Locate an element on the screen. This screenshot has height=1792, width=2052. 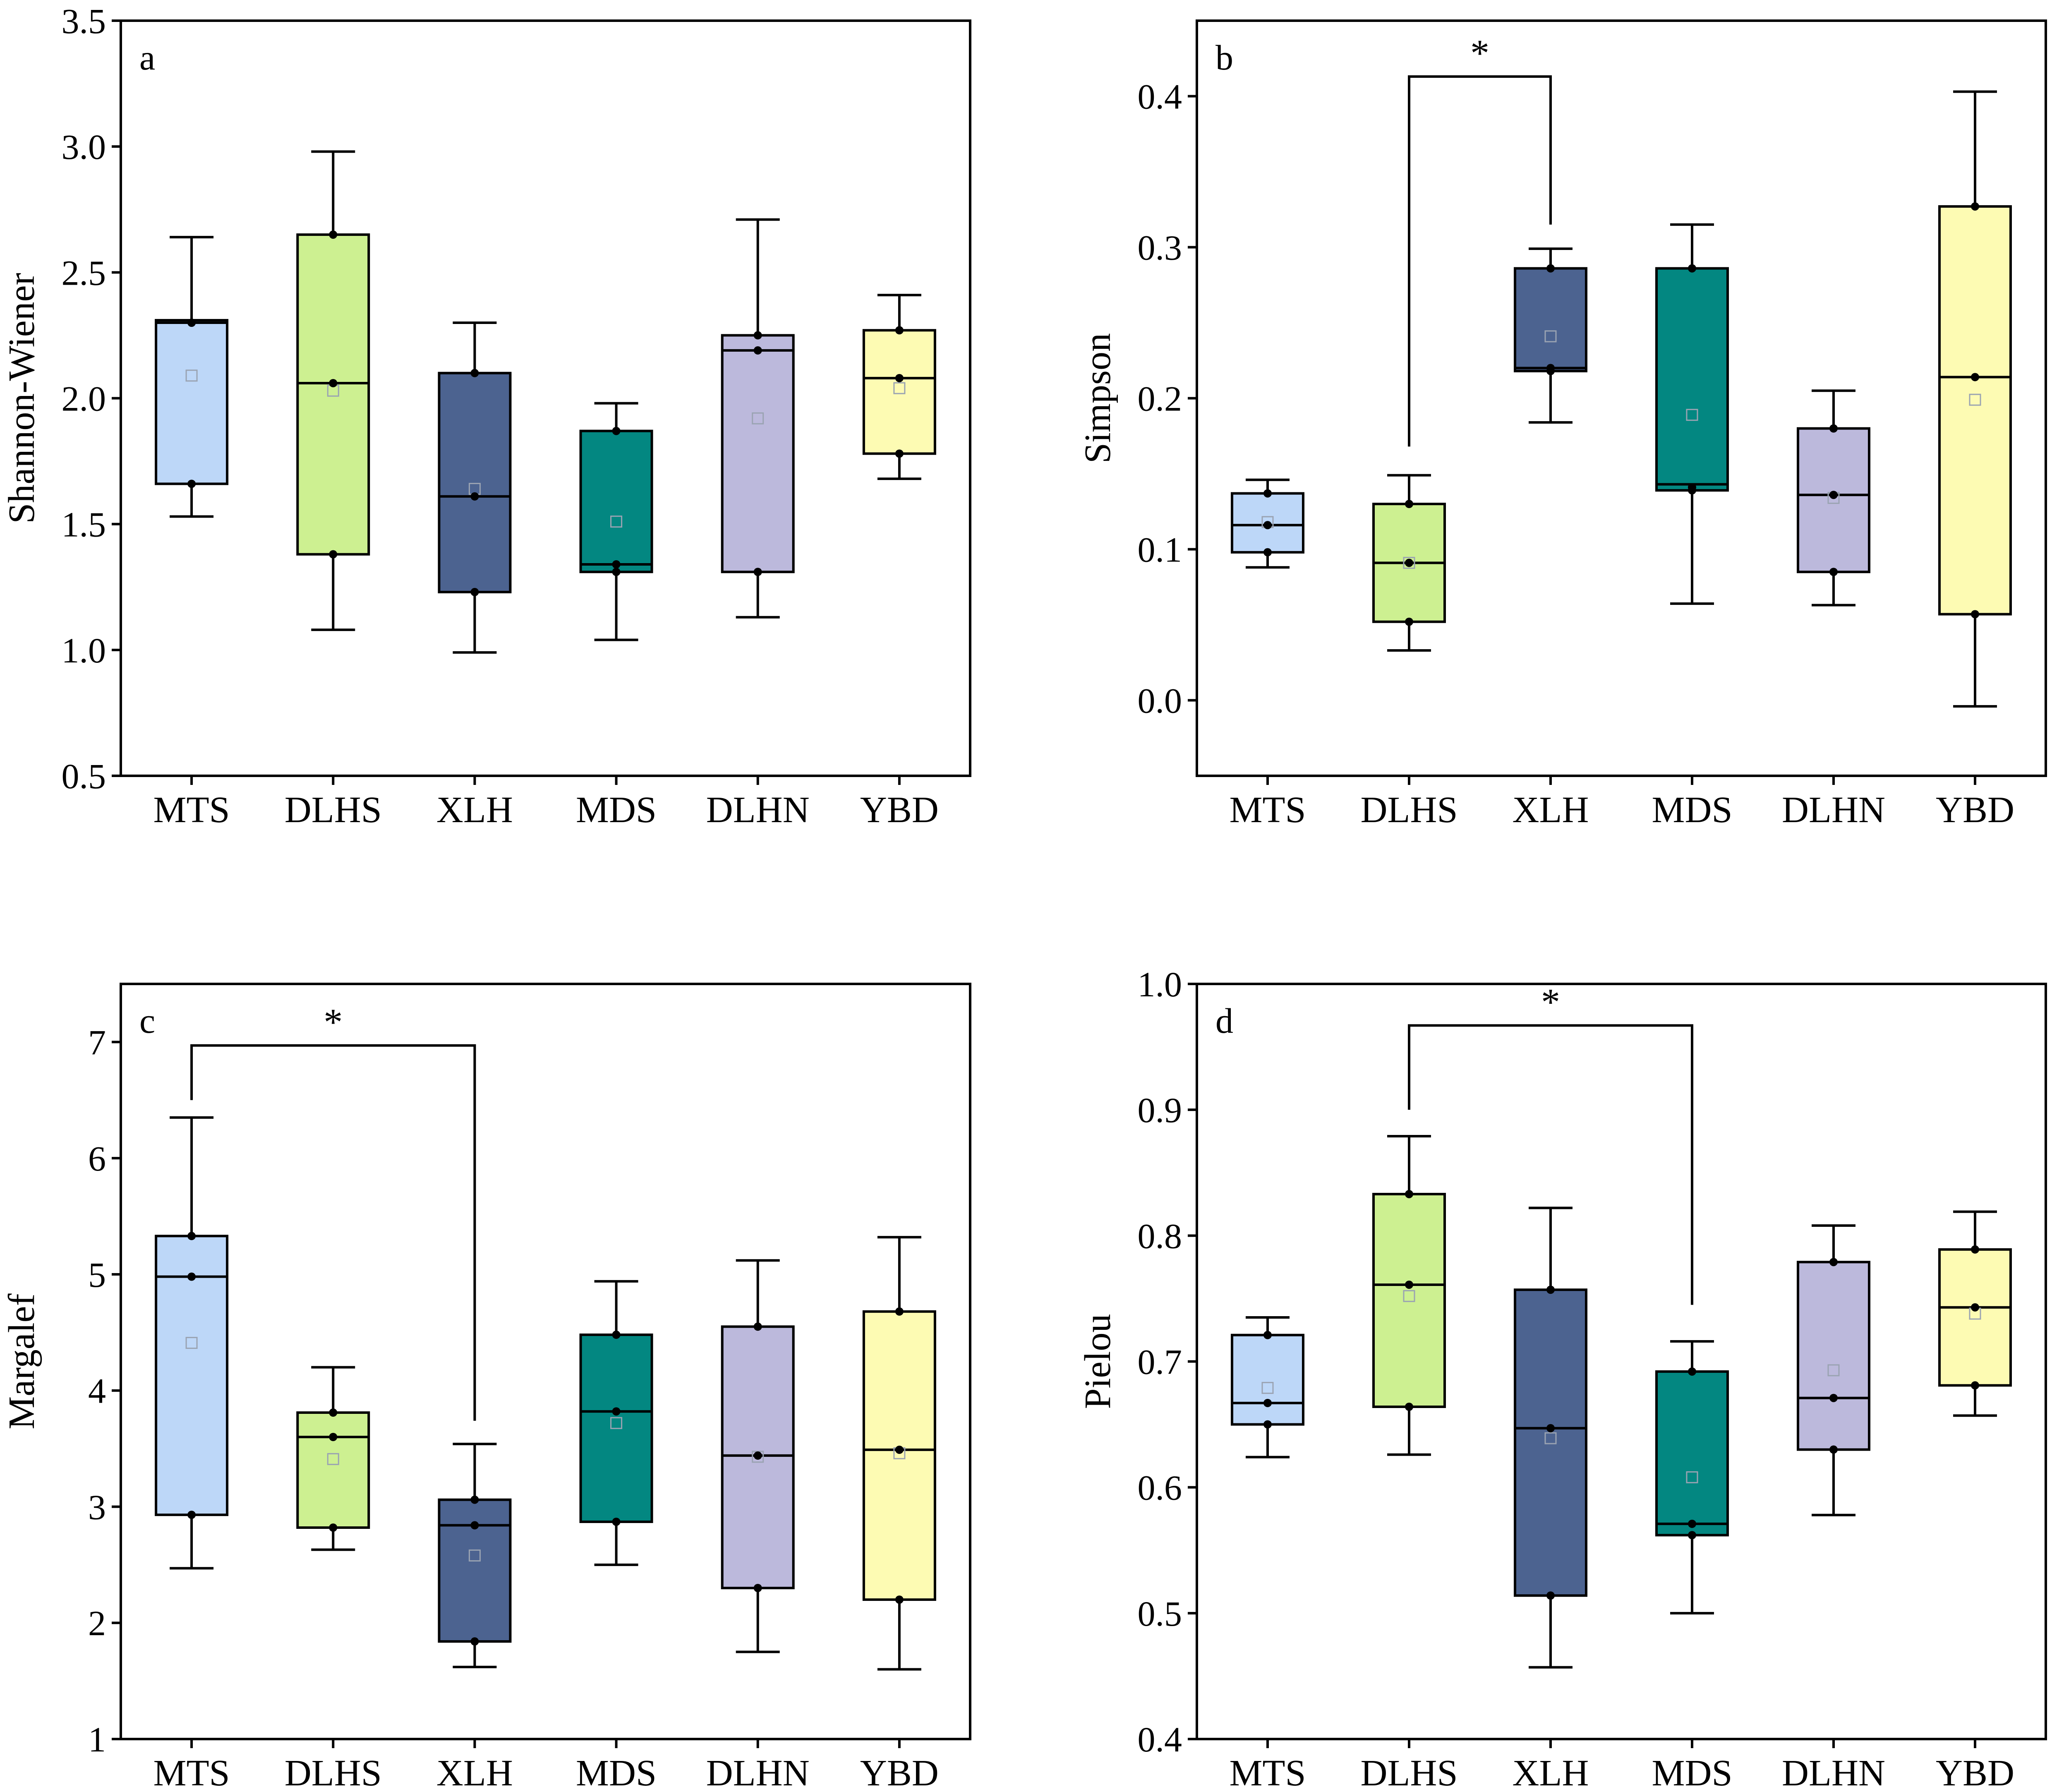
bracket-line is located at coordinates (1480, 261).